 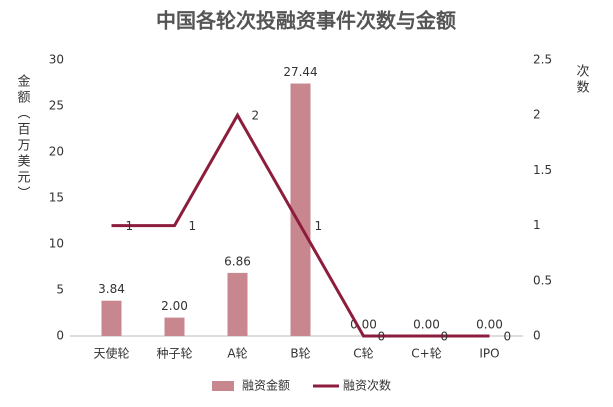 I want to click on x-tick-label: C+轮, so click(x=426, y=354).